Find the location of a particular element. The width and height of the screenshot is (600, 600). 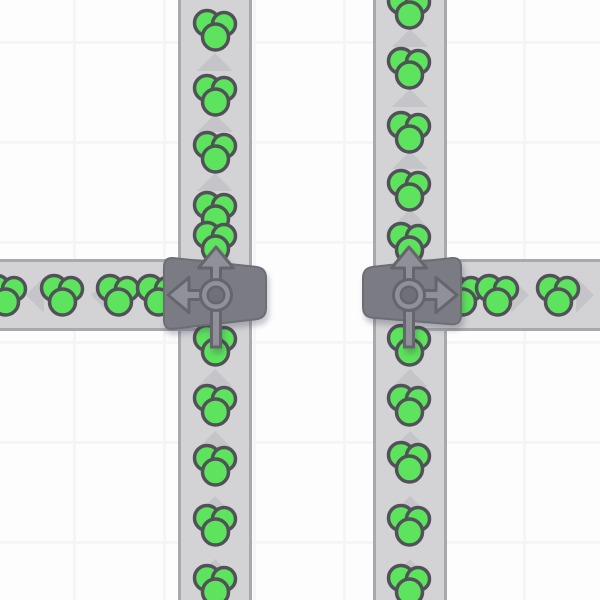

splitter-right is located at coordinates (412, 297).